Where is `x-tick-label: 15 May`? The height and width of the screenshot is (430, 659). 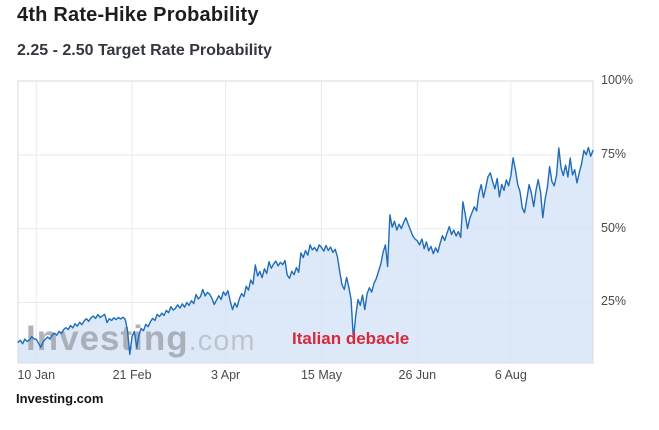 x-tick-label: 15 May is located at coordinates (321, 375).